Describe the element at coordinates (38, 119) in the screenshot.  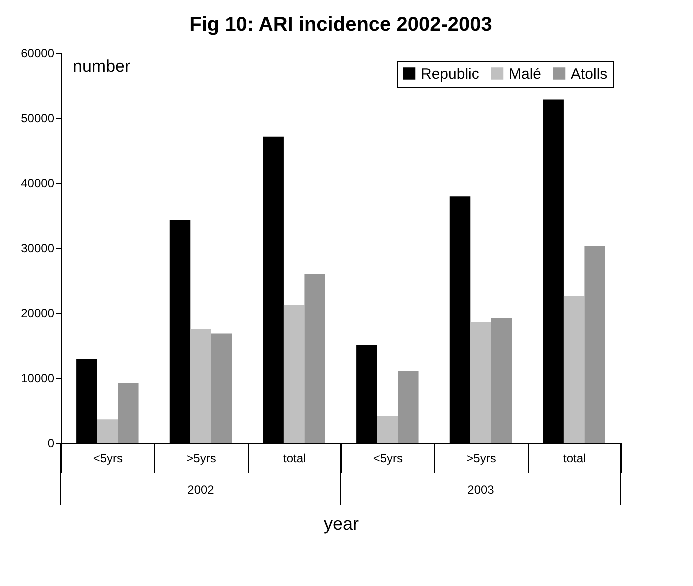
I see `y-tick-label: 50000` at that location.